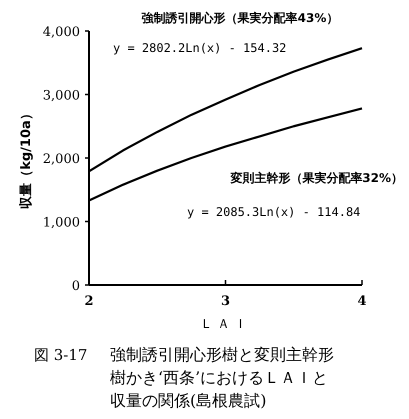  Describe the element at coordinates (89, 301) in the screenshot. I see `x-tick-label: 2` at that location.